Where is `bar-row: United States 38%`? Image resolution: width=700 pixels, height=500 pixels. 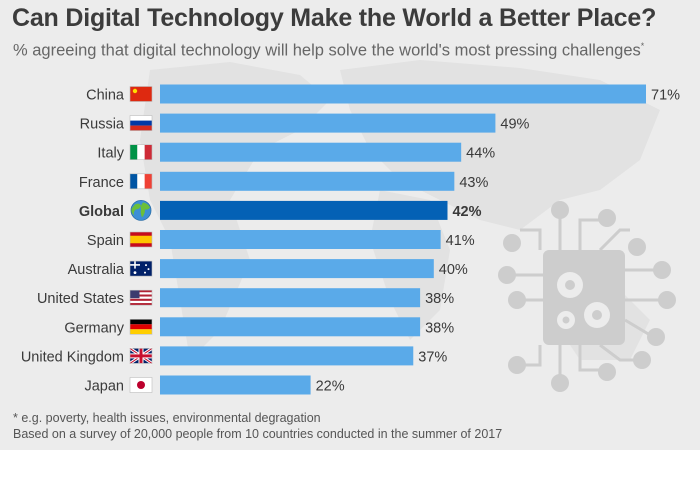
bar-row: United States 38% is located at coordinates (245, 298).